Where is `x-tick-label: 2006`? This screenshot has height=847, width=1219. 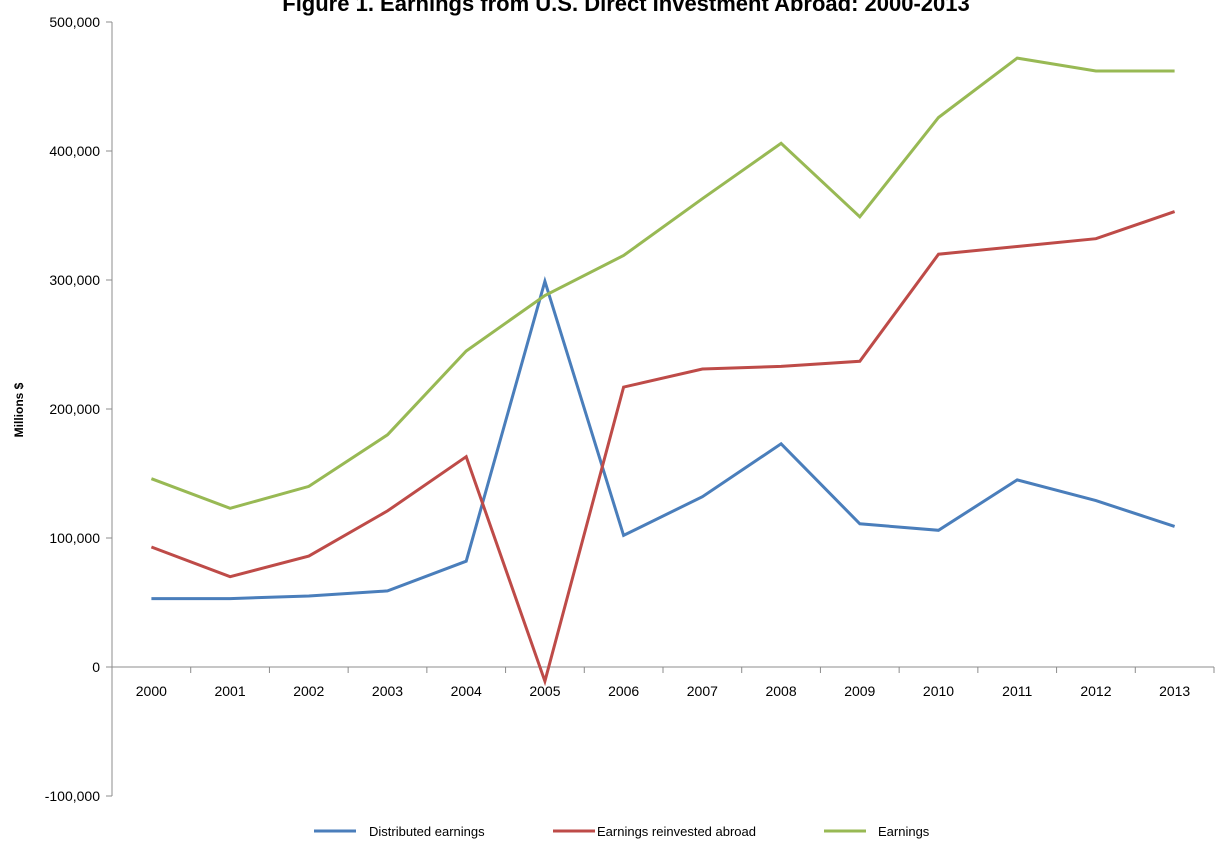
x-tick-label: 2006 is located at coordinates (623, 691).